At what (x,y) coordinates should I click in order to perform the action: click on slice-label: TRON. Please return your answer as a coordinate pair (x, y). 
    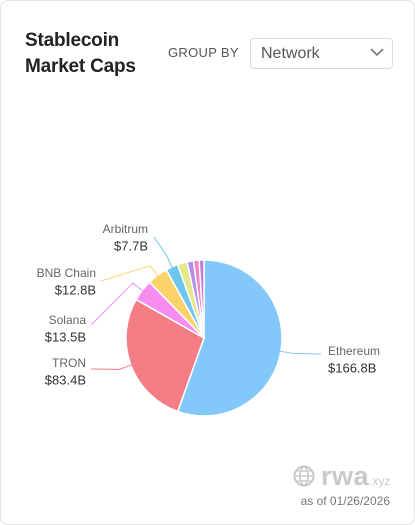
    Looking at the image, I should click on (69, 363).